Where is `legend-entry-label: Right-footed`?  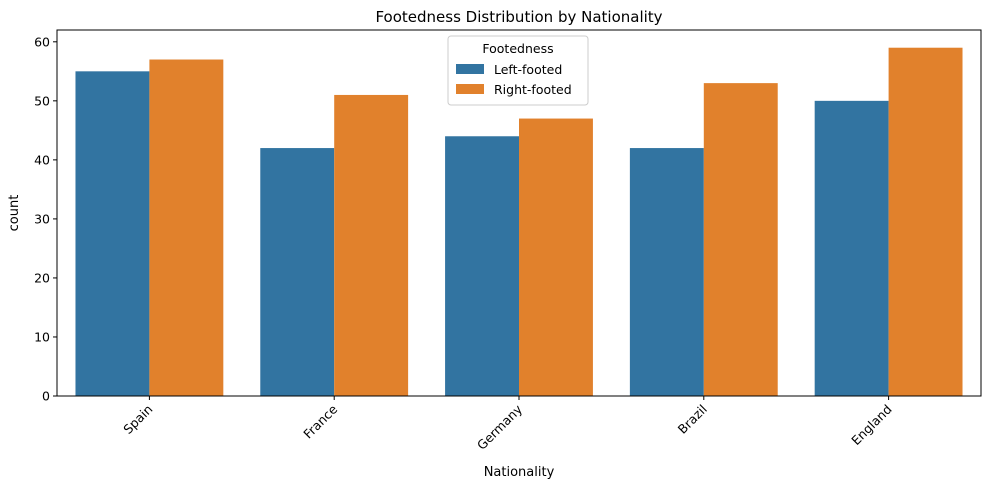 legend-entry-label: Right-footed is located at coordinates (533, 89).